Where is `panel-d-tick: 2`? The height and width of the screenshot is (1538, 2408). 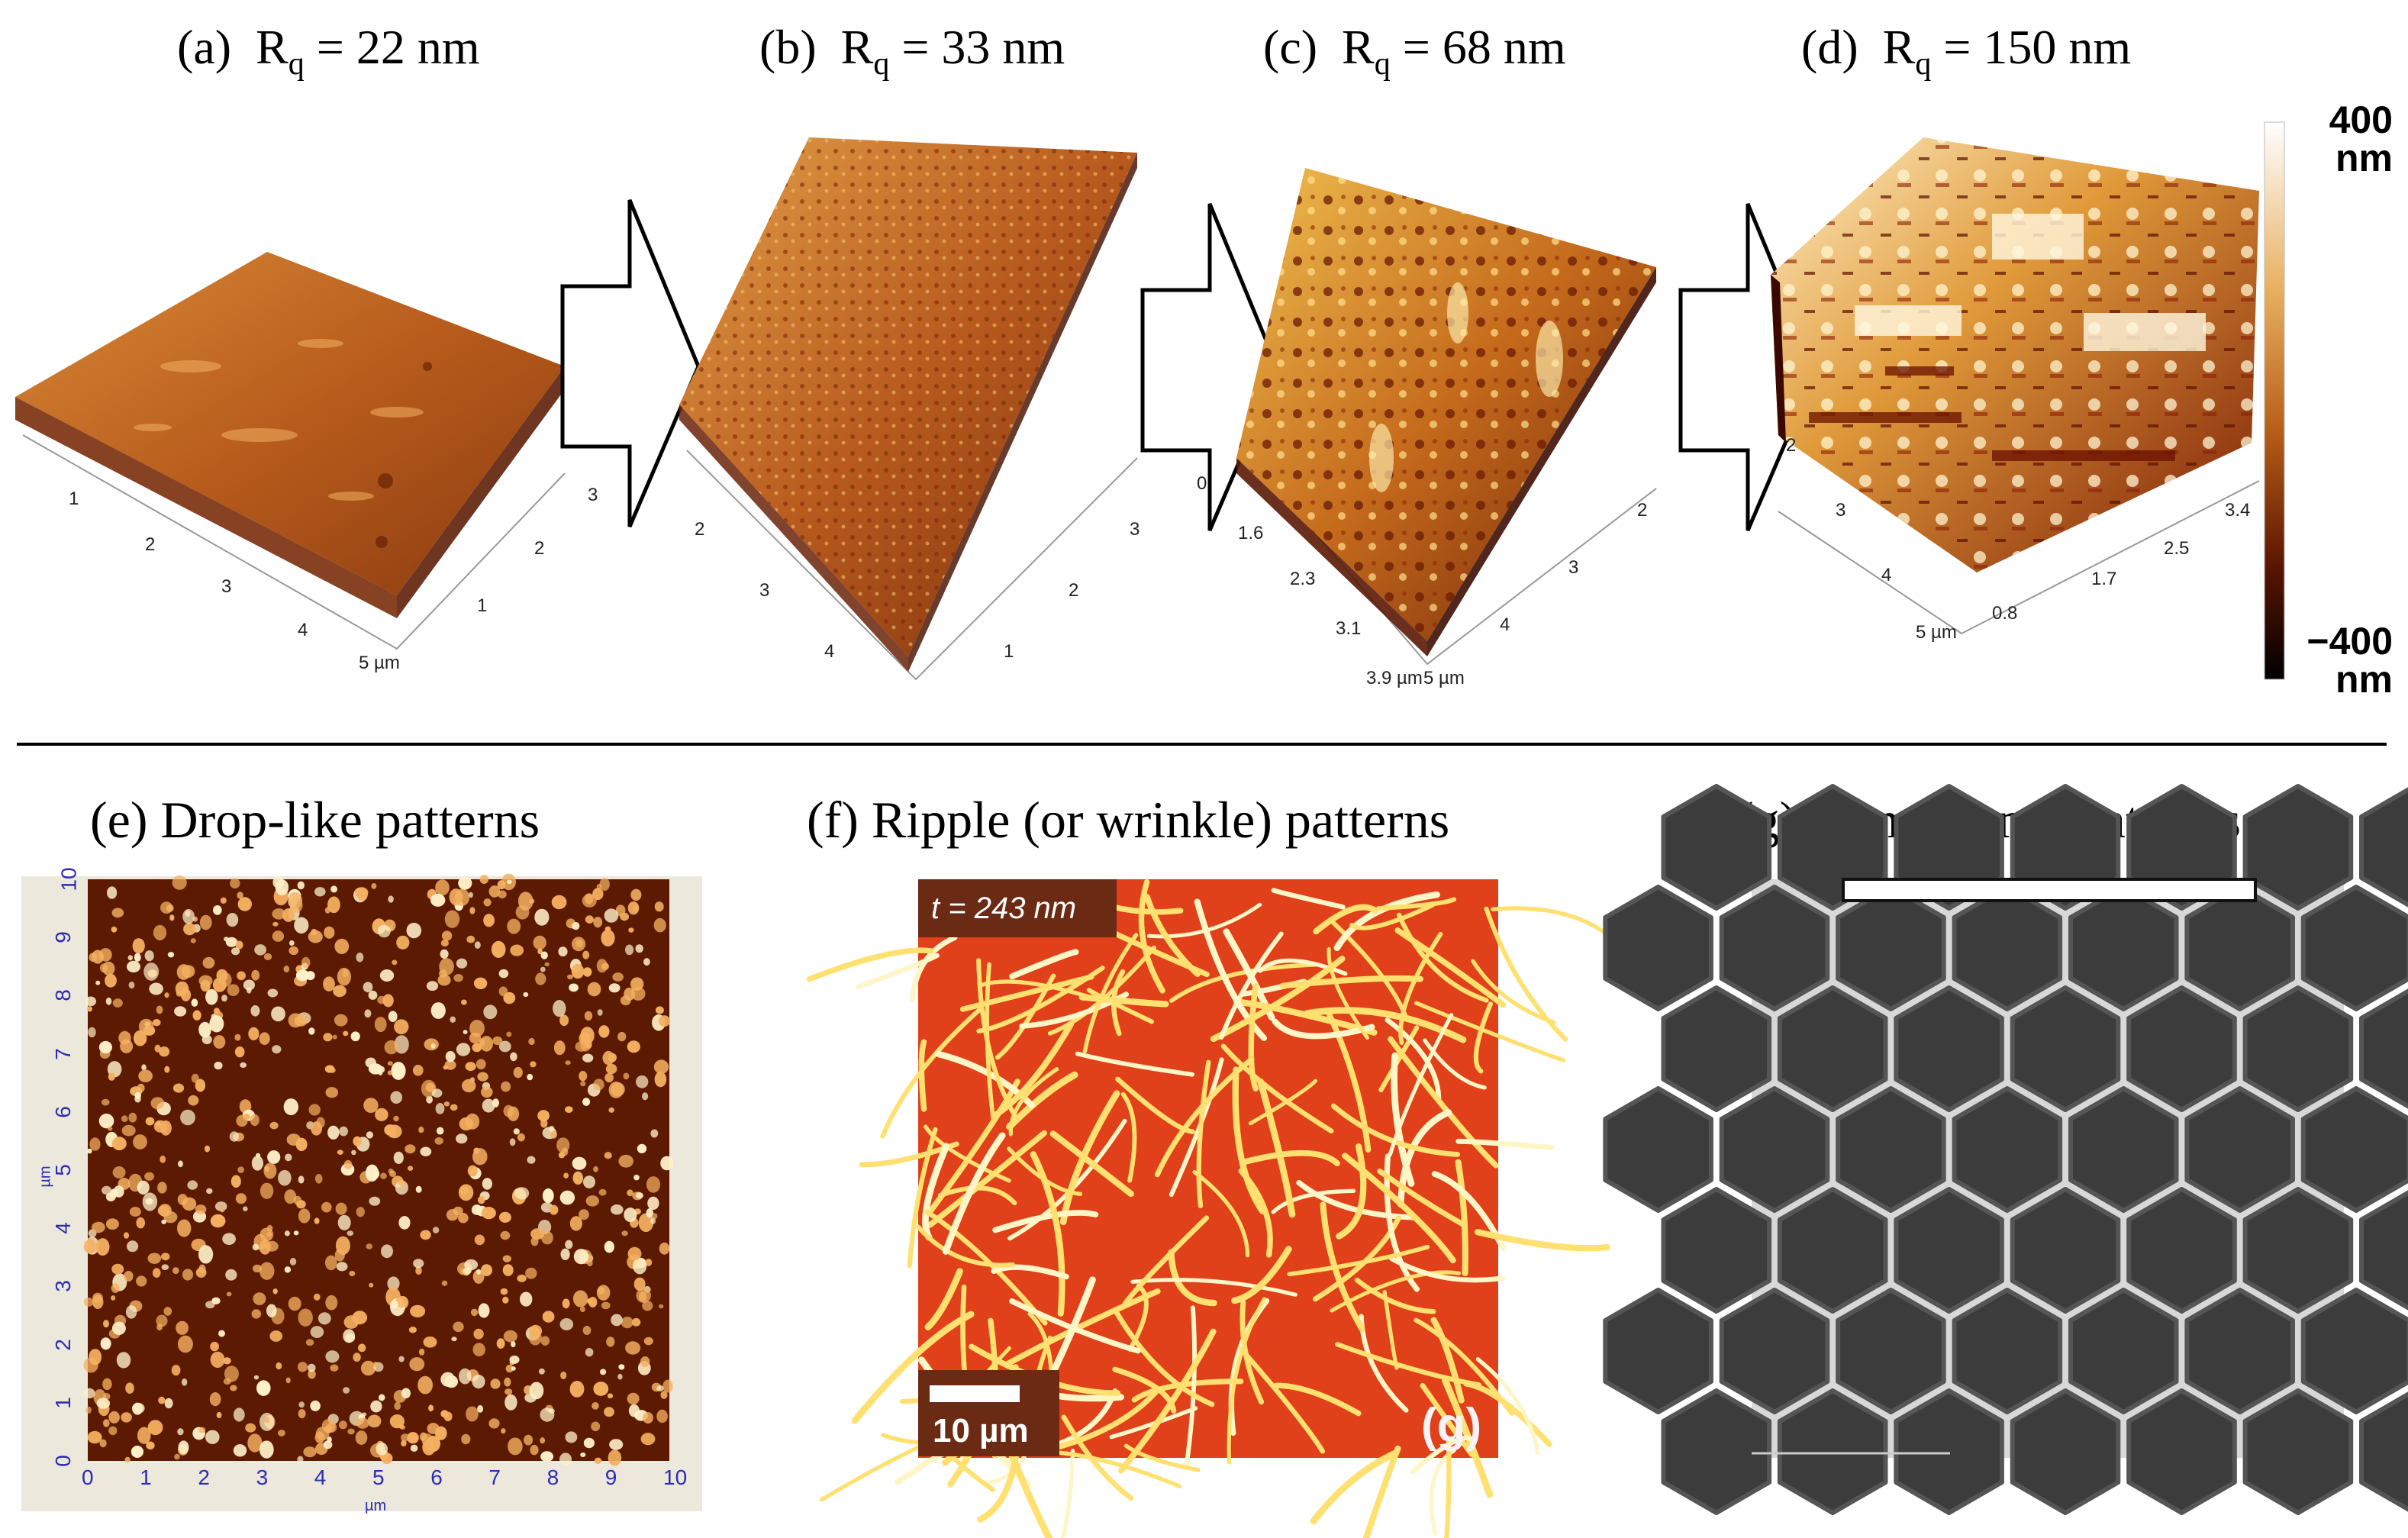 panel-d-tick: 2 is located at coordinates (1792, 445).